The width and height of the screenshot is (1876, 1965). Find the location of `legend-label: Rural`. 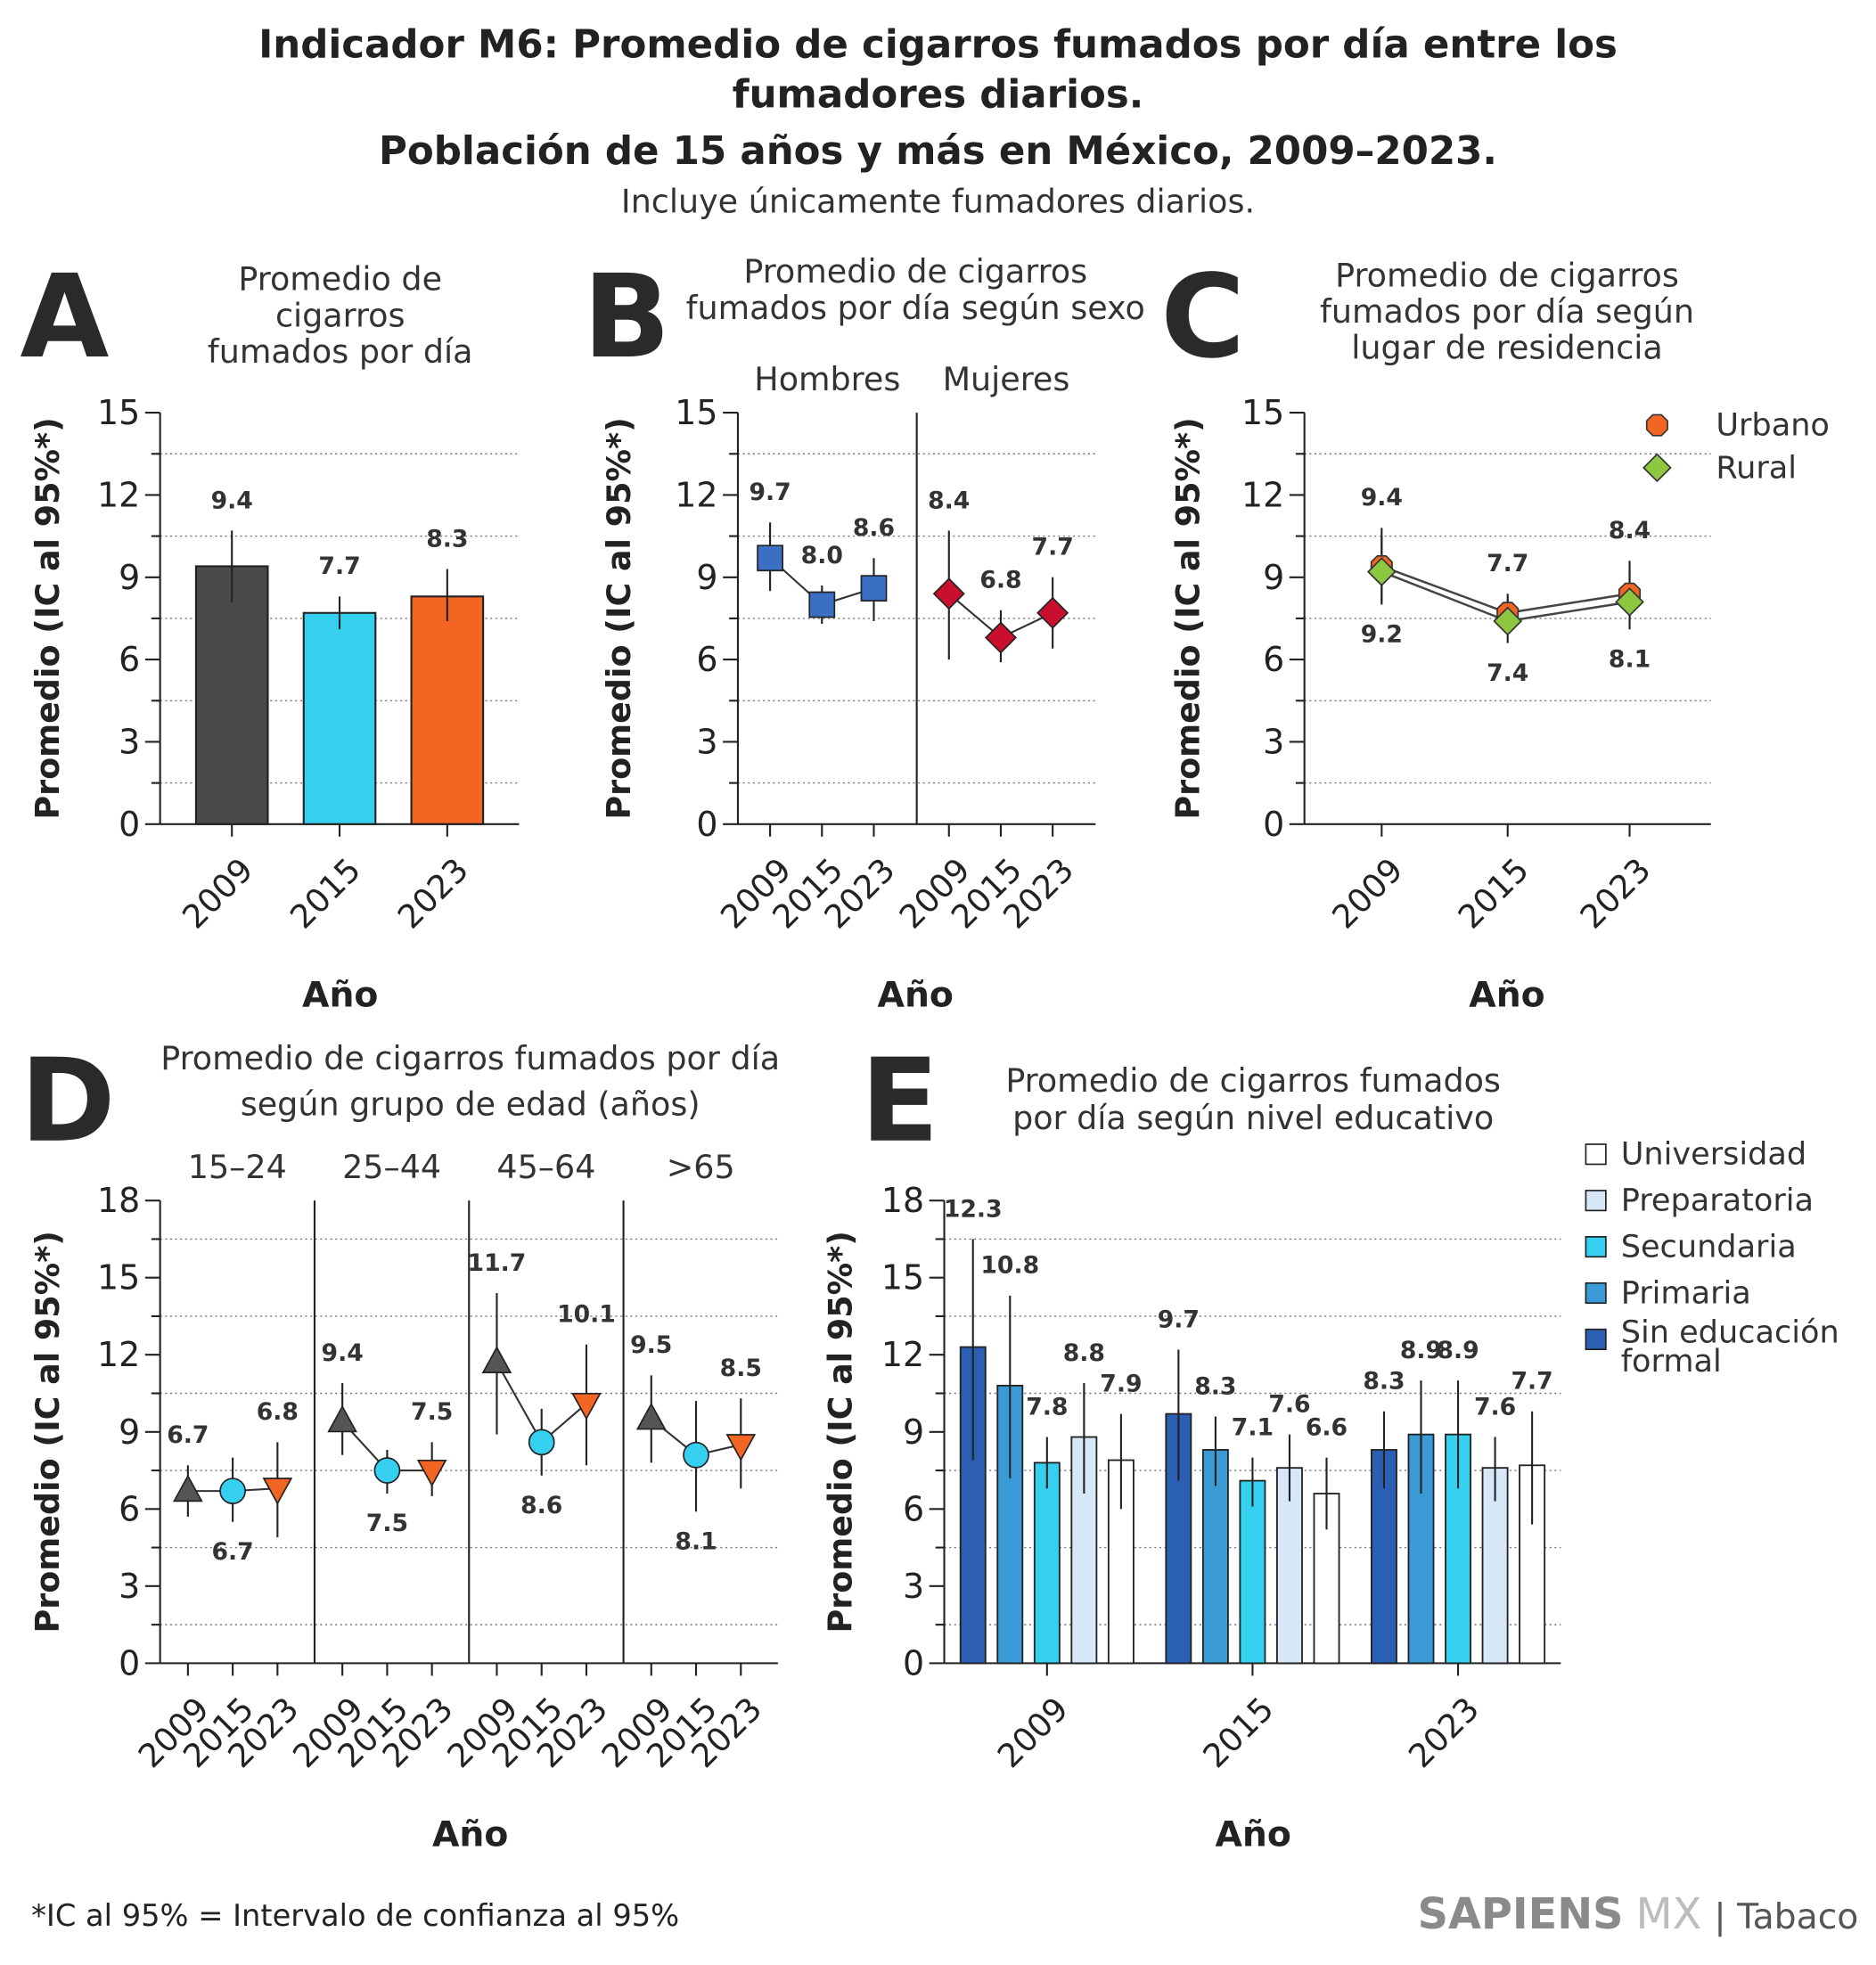

legend-label: Rural is located at coordinates (1757, 467).